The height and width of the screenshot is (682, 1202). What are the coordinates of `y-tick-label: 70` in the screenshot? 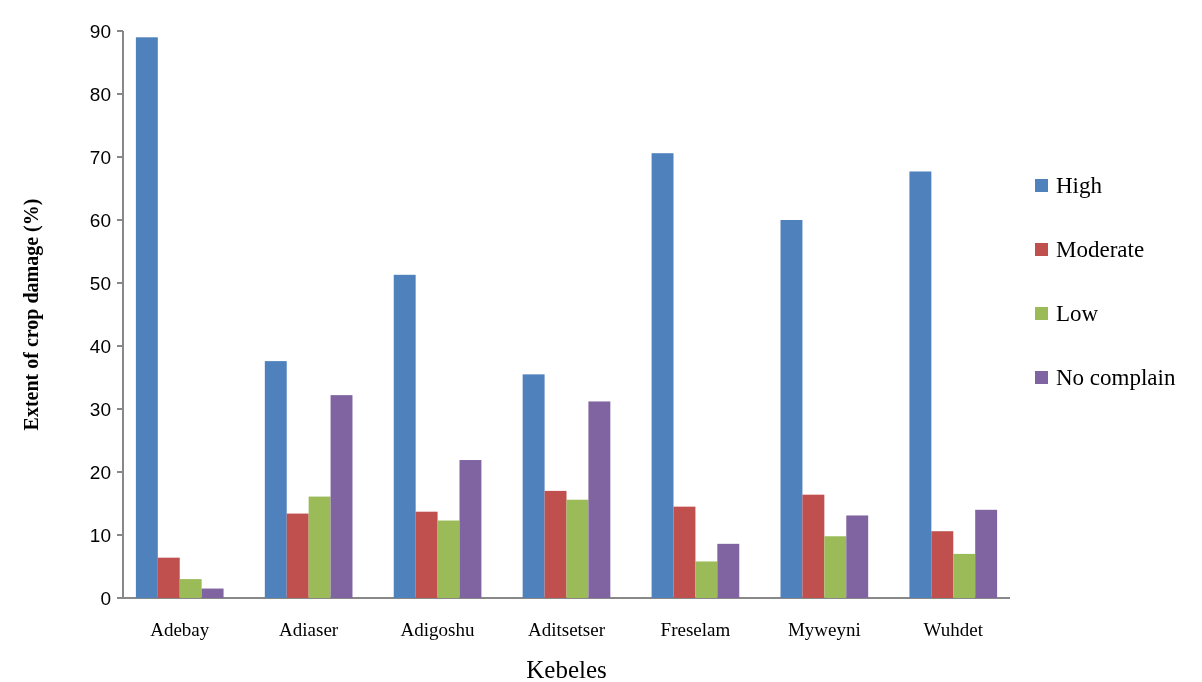 It's located at (100, 157).